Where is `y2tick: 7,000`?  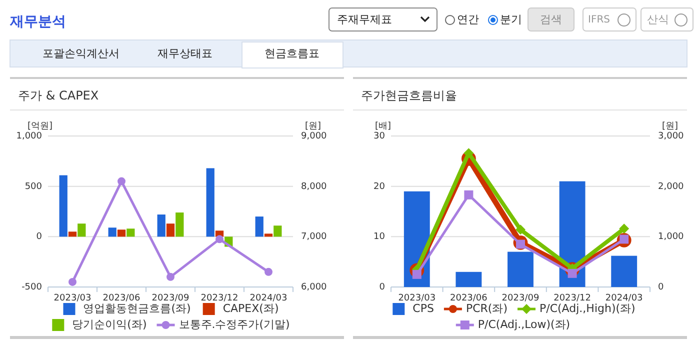 y2tick: 7,000 is located at coordinates (314, 237).